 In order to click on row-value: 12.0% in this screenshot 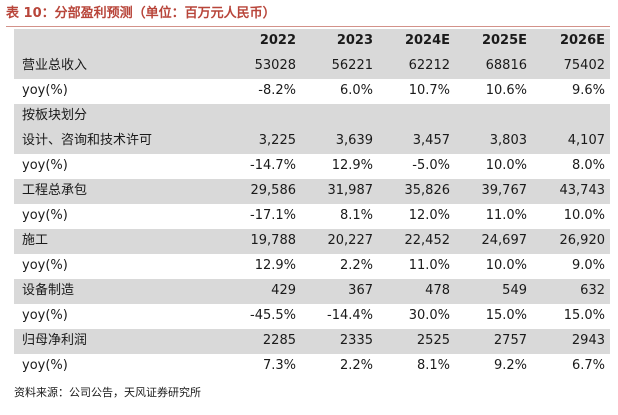, I will do `click(429, 216)`.